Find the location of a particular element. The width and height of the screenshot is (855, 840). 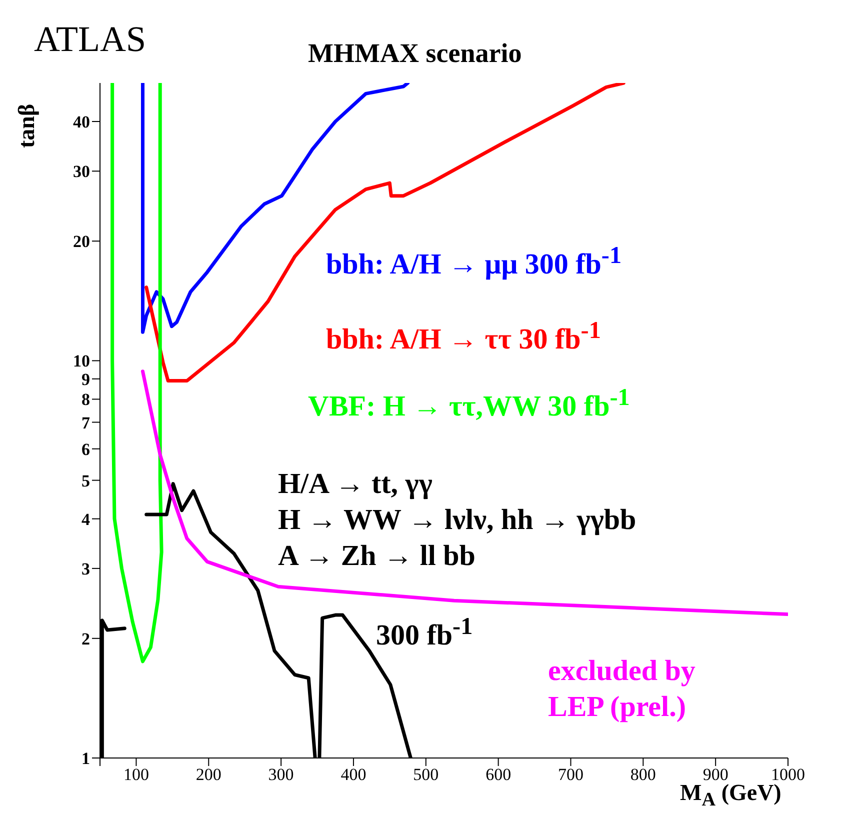

y-tick-label: 7 is located at coordinates (86, 422).